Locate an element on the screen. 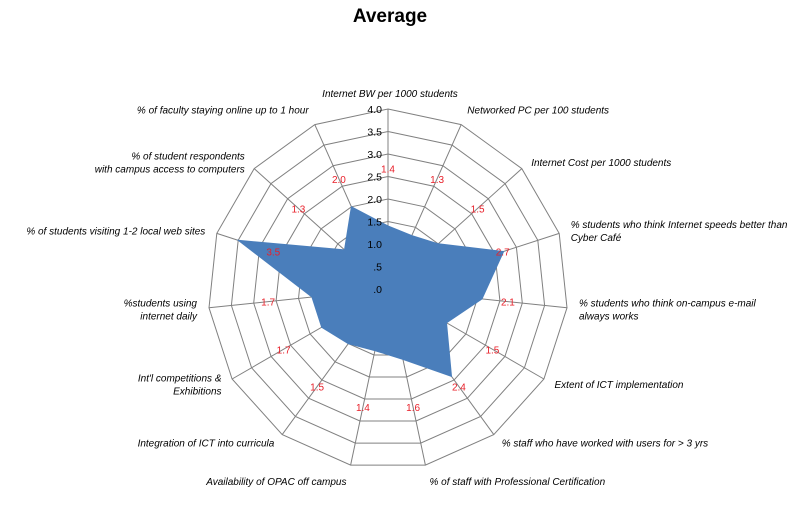 This screenshot has width=802, height=508. category-label-line: Exhibitions is located at coordinates (197, 392).